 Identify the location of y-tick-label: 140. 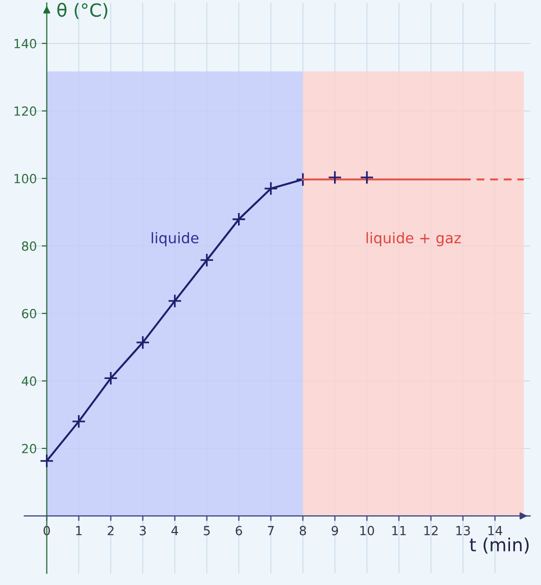
(25, 43).